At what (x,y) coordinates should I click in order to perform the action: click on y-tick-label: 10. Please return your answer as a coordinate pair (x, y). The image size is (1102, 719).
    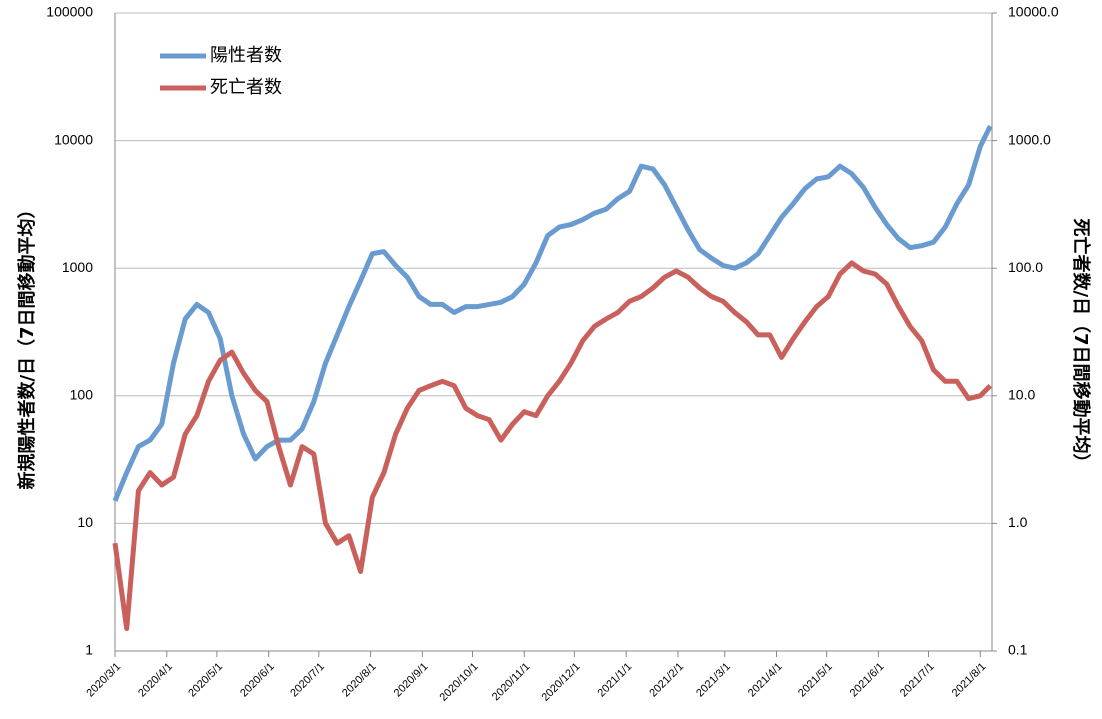
    Looking at the image, I should click on (85, 522).